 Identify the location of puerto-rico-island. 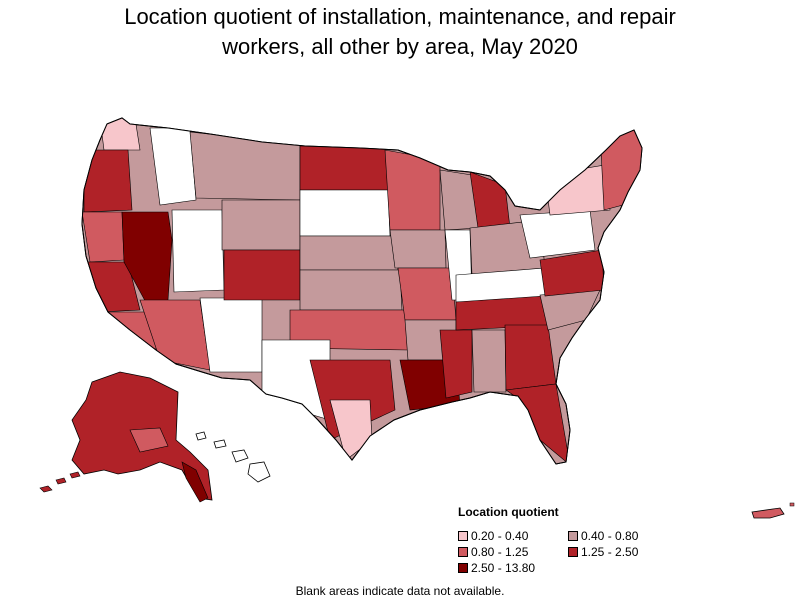
(792, 504).